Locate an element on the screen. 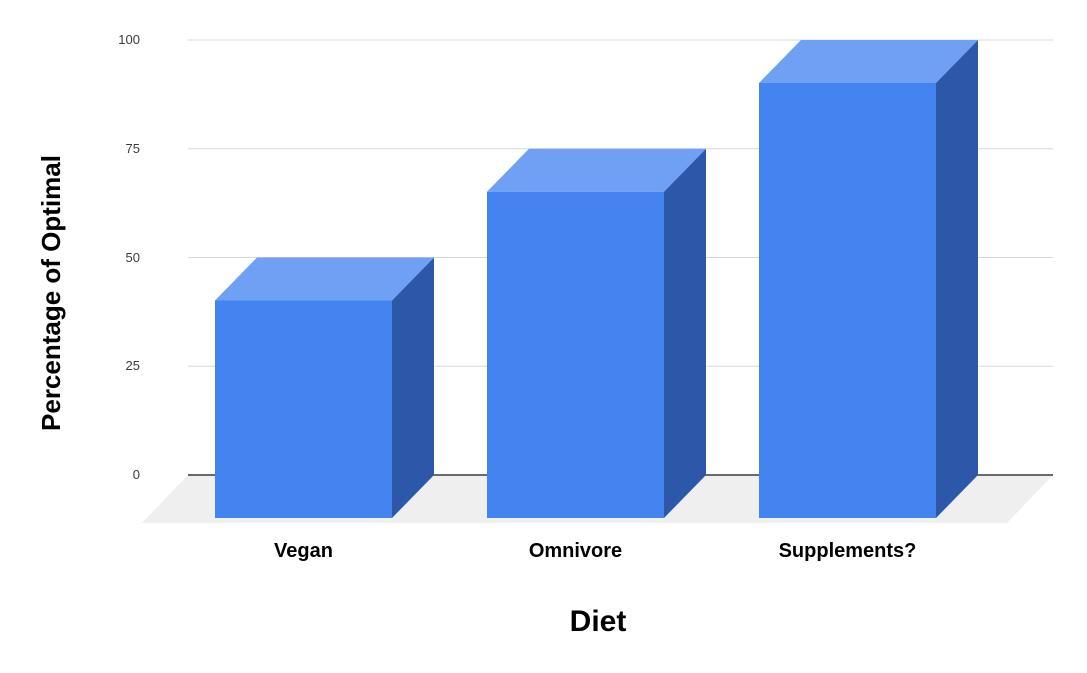 This screenshot has height=673, width=1087. bar-top-supplements is located at coordinates (868, 61).